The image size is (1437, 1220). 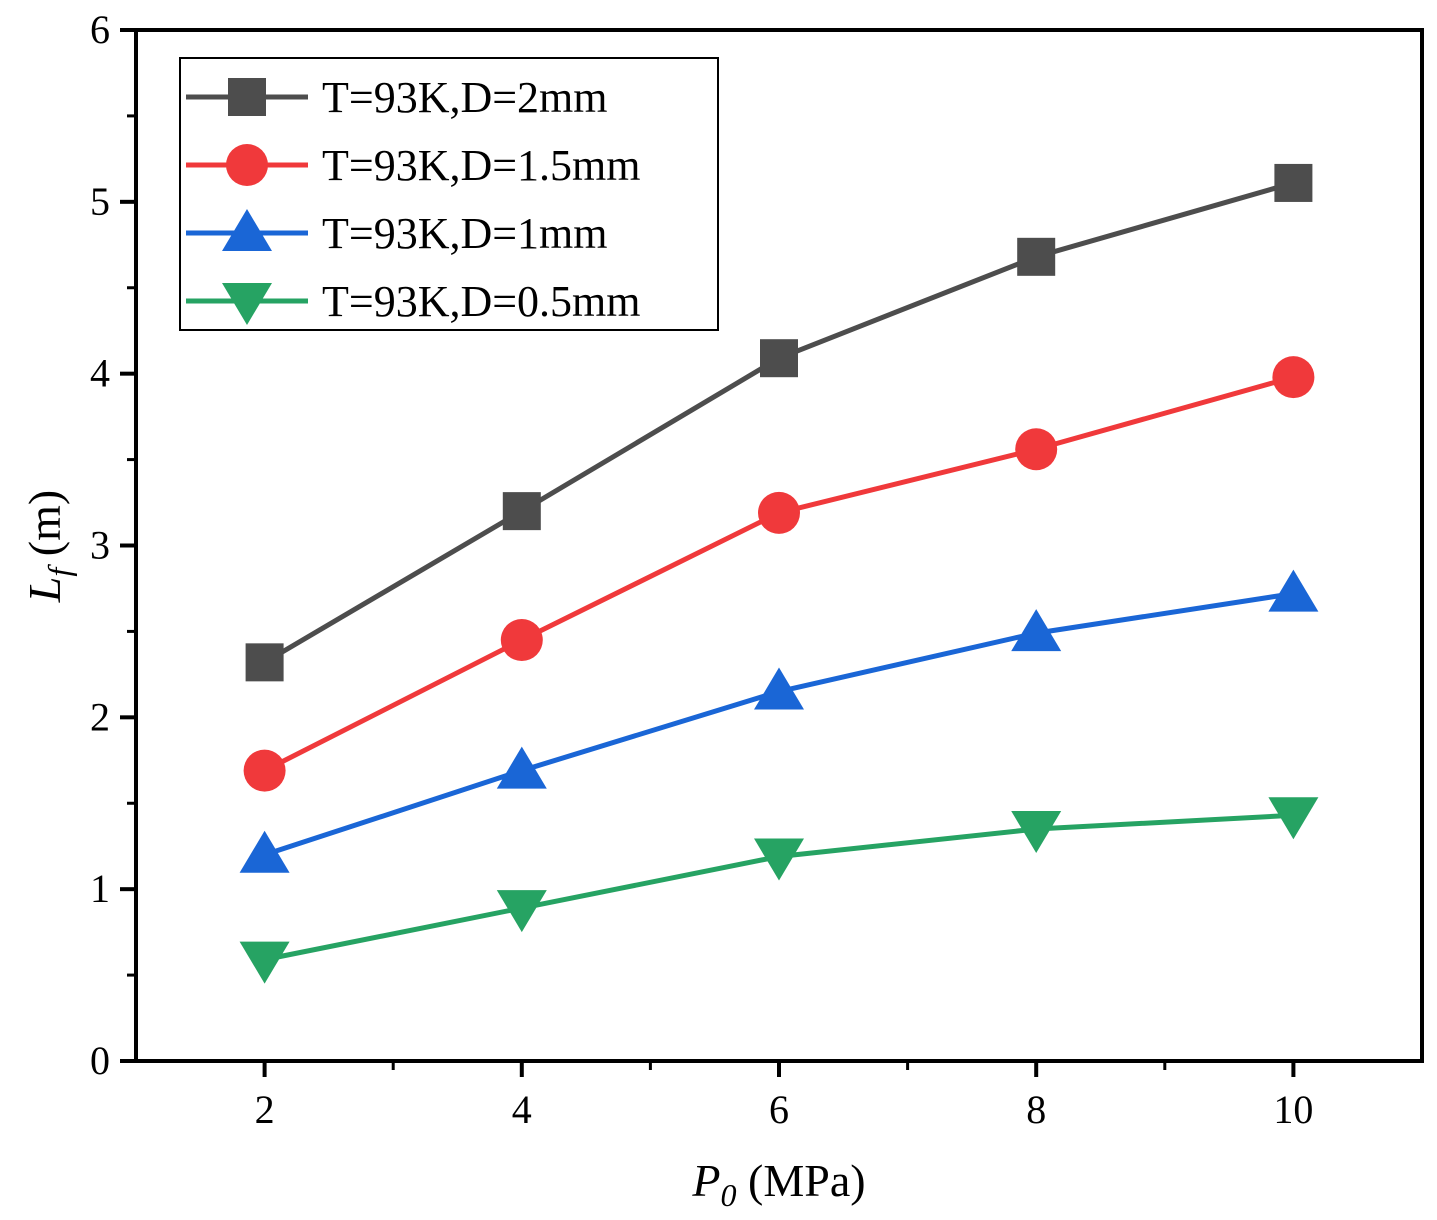 I want to click on y-axis-unit: (m), so click(x=44, y=529).